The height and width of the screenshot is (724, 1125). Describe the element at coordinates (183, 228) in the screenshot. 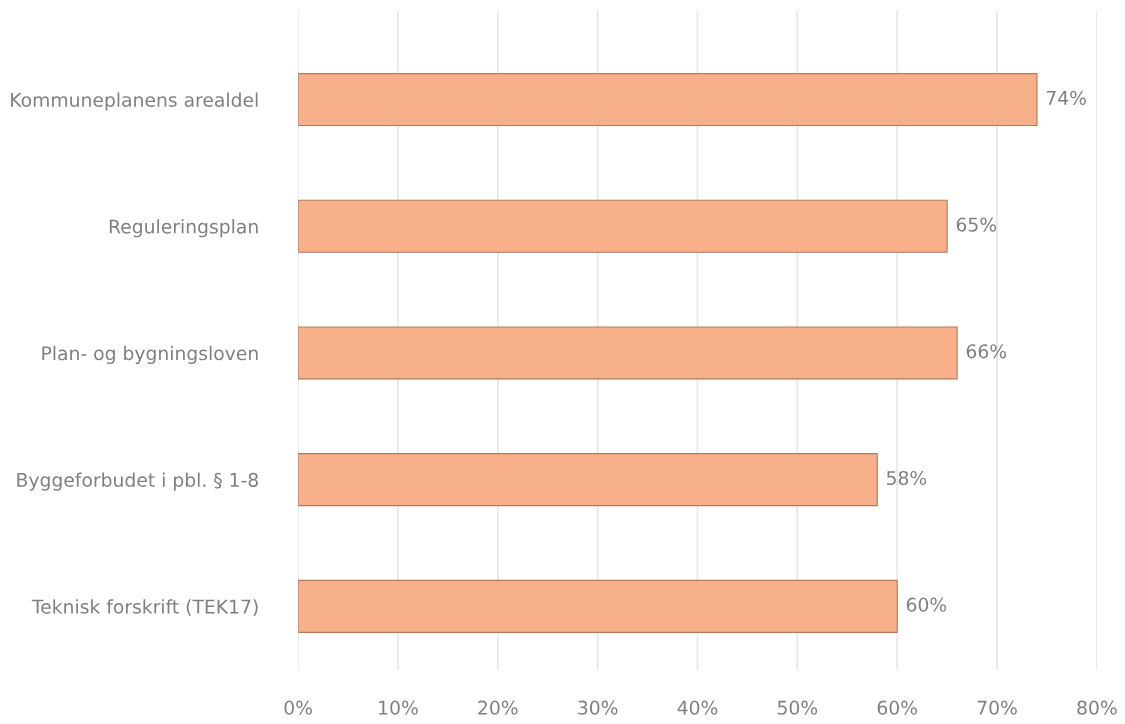

I see `y-tick-label: Reguleringsplan` at that location.